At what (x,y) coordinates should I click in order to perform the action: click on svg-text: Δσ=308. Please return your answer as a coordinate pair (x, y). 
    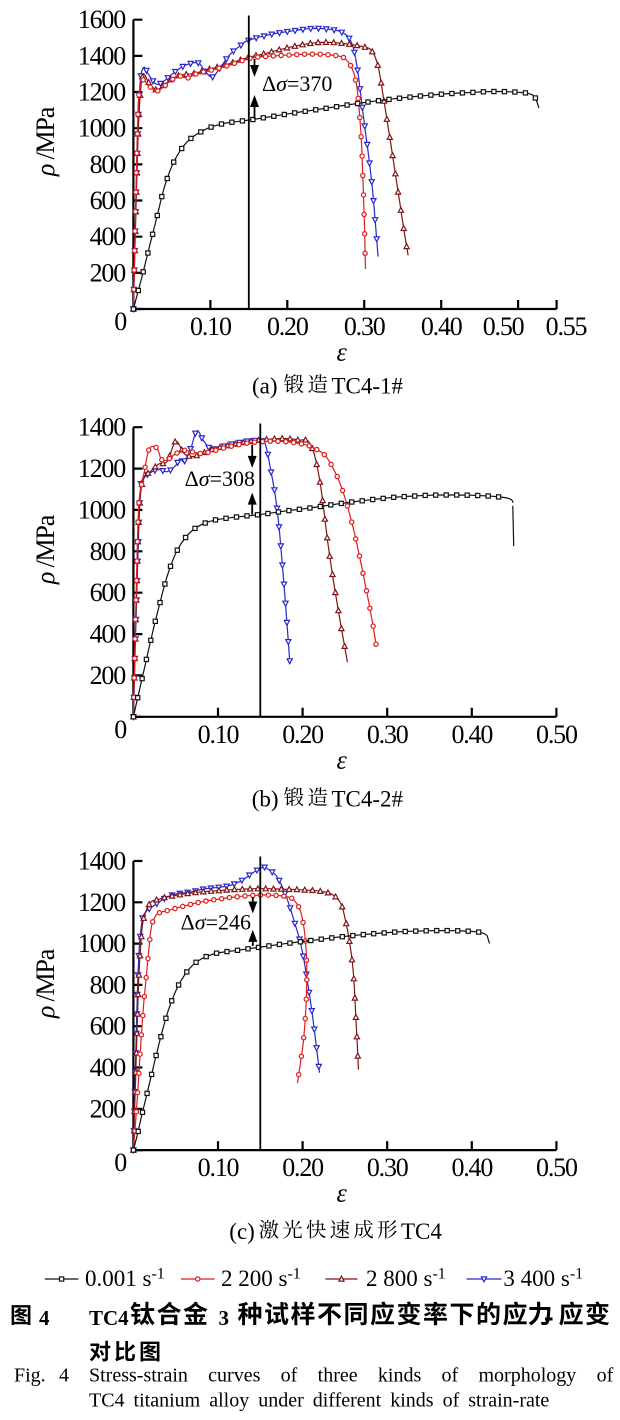
    Looking at the image, I should click on (220, 478).